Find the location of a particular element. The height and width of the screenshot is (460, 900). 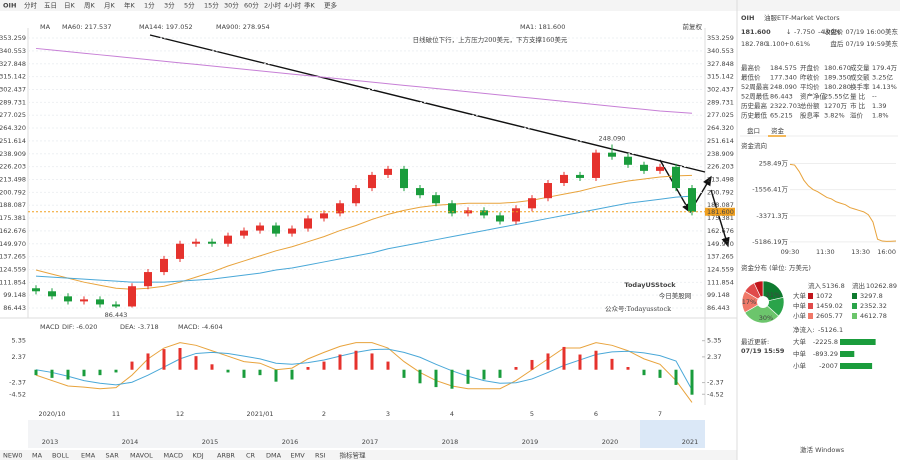

pie-slice is located at coordinates (762, 312).